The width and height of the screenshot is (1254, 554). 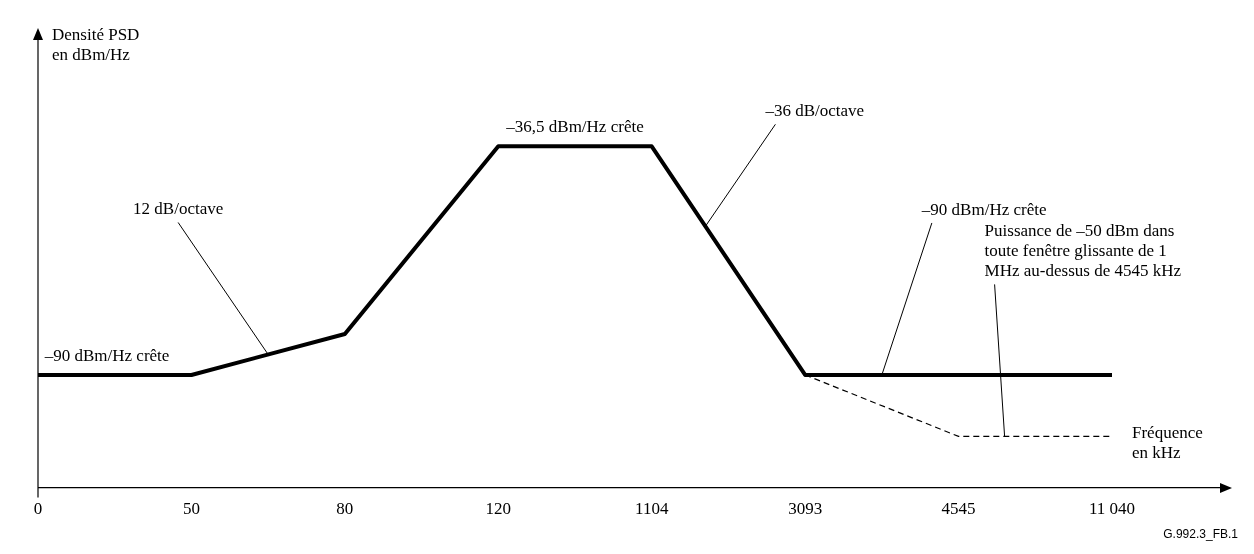 I want to click on x-tick-label: 1104, so click(x=652, y=509).